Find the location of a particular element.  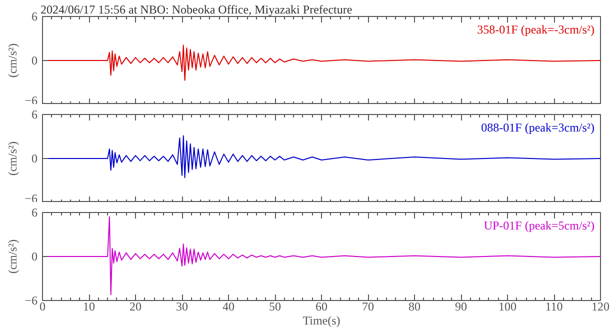

text: 088-01F (peak=3cm/s²) is located at coordinates (538, 127).